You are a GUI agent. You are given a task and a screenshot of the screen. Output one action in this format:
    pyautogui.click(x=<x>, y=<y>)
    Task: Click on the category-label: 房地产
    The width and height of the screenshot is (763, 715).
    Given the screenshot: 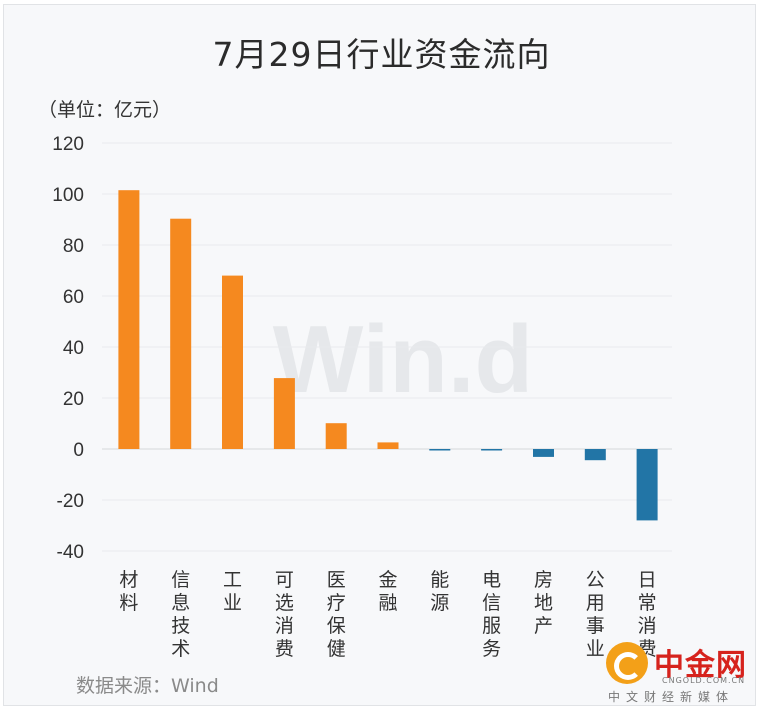 What is the action you would take?
    pyautogui.click(x=543, y=603)
    